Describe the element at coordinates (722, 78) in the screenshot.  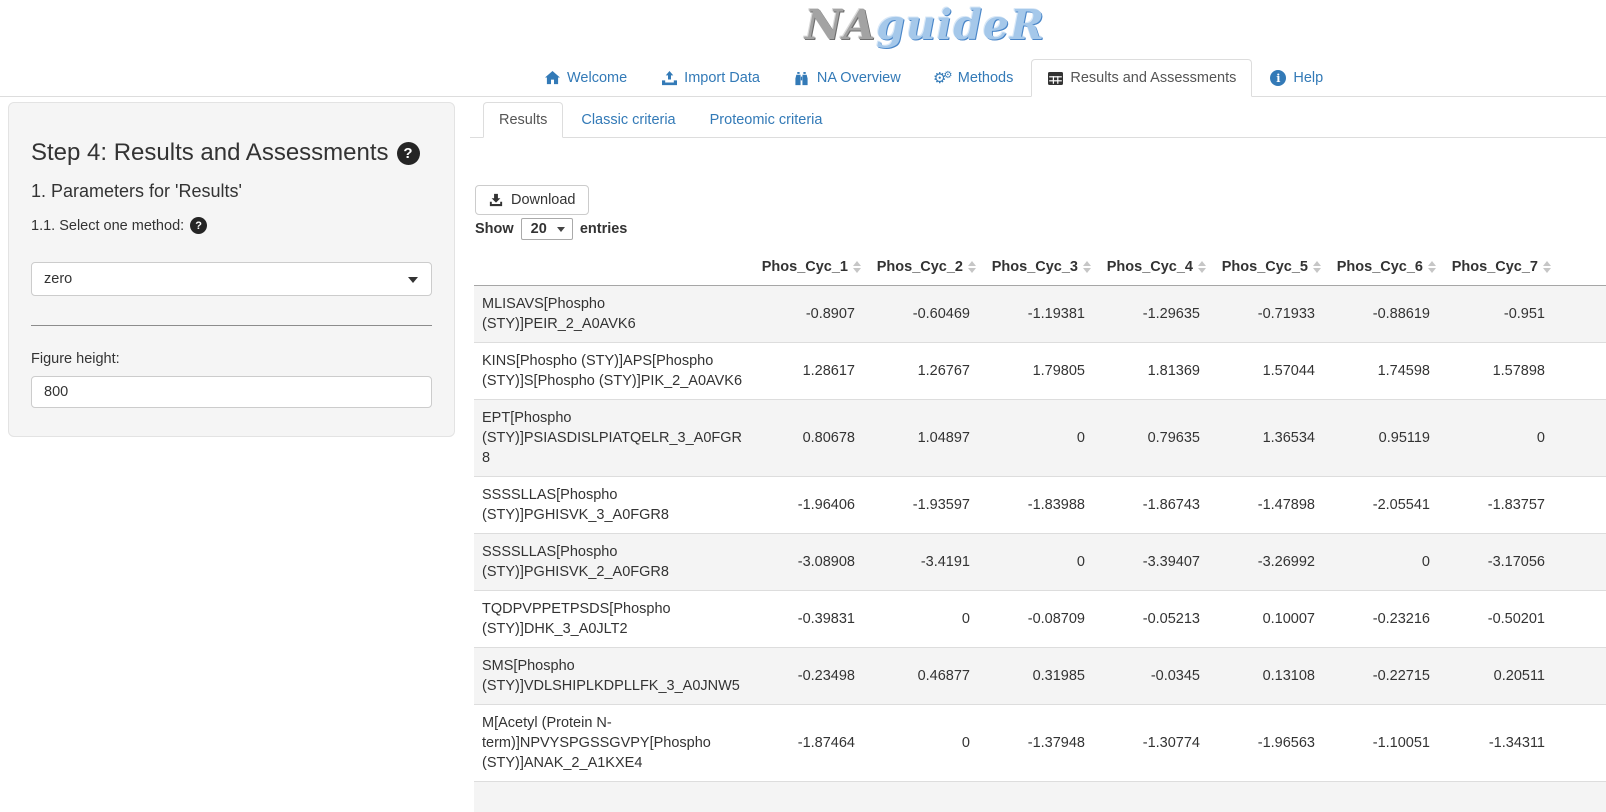
I see `nav-tab-label: Import Data` at that location.